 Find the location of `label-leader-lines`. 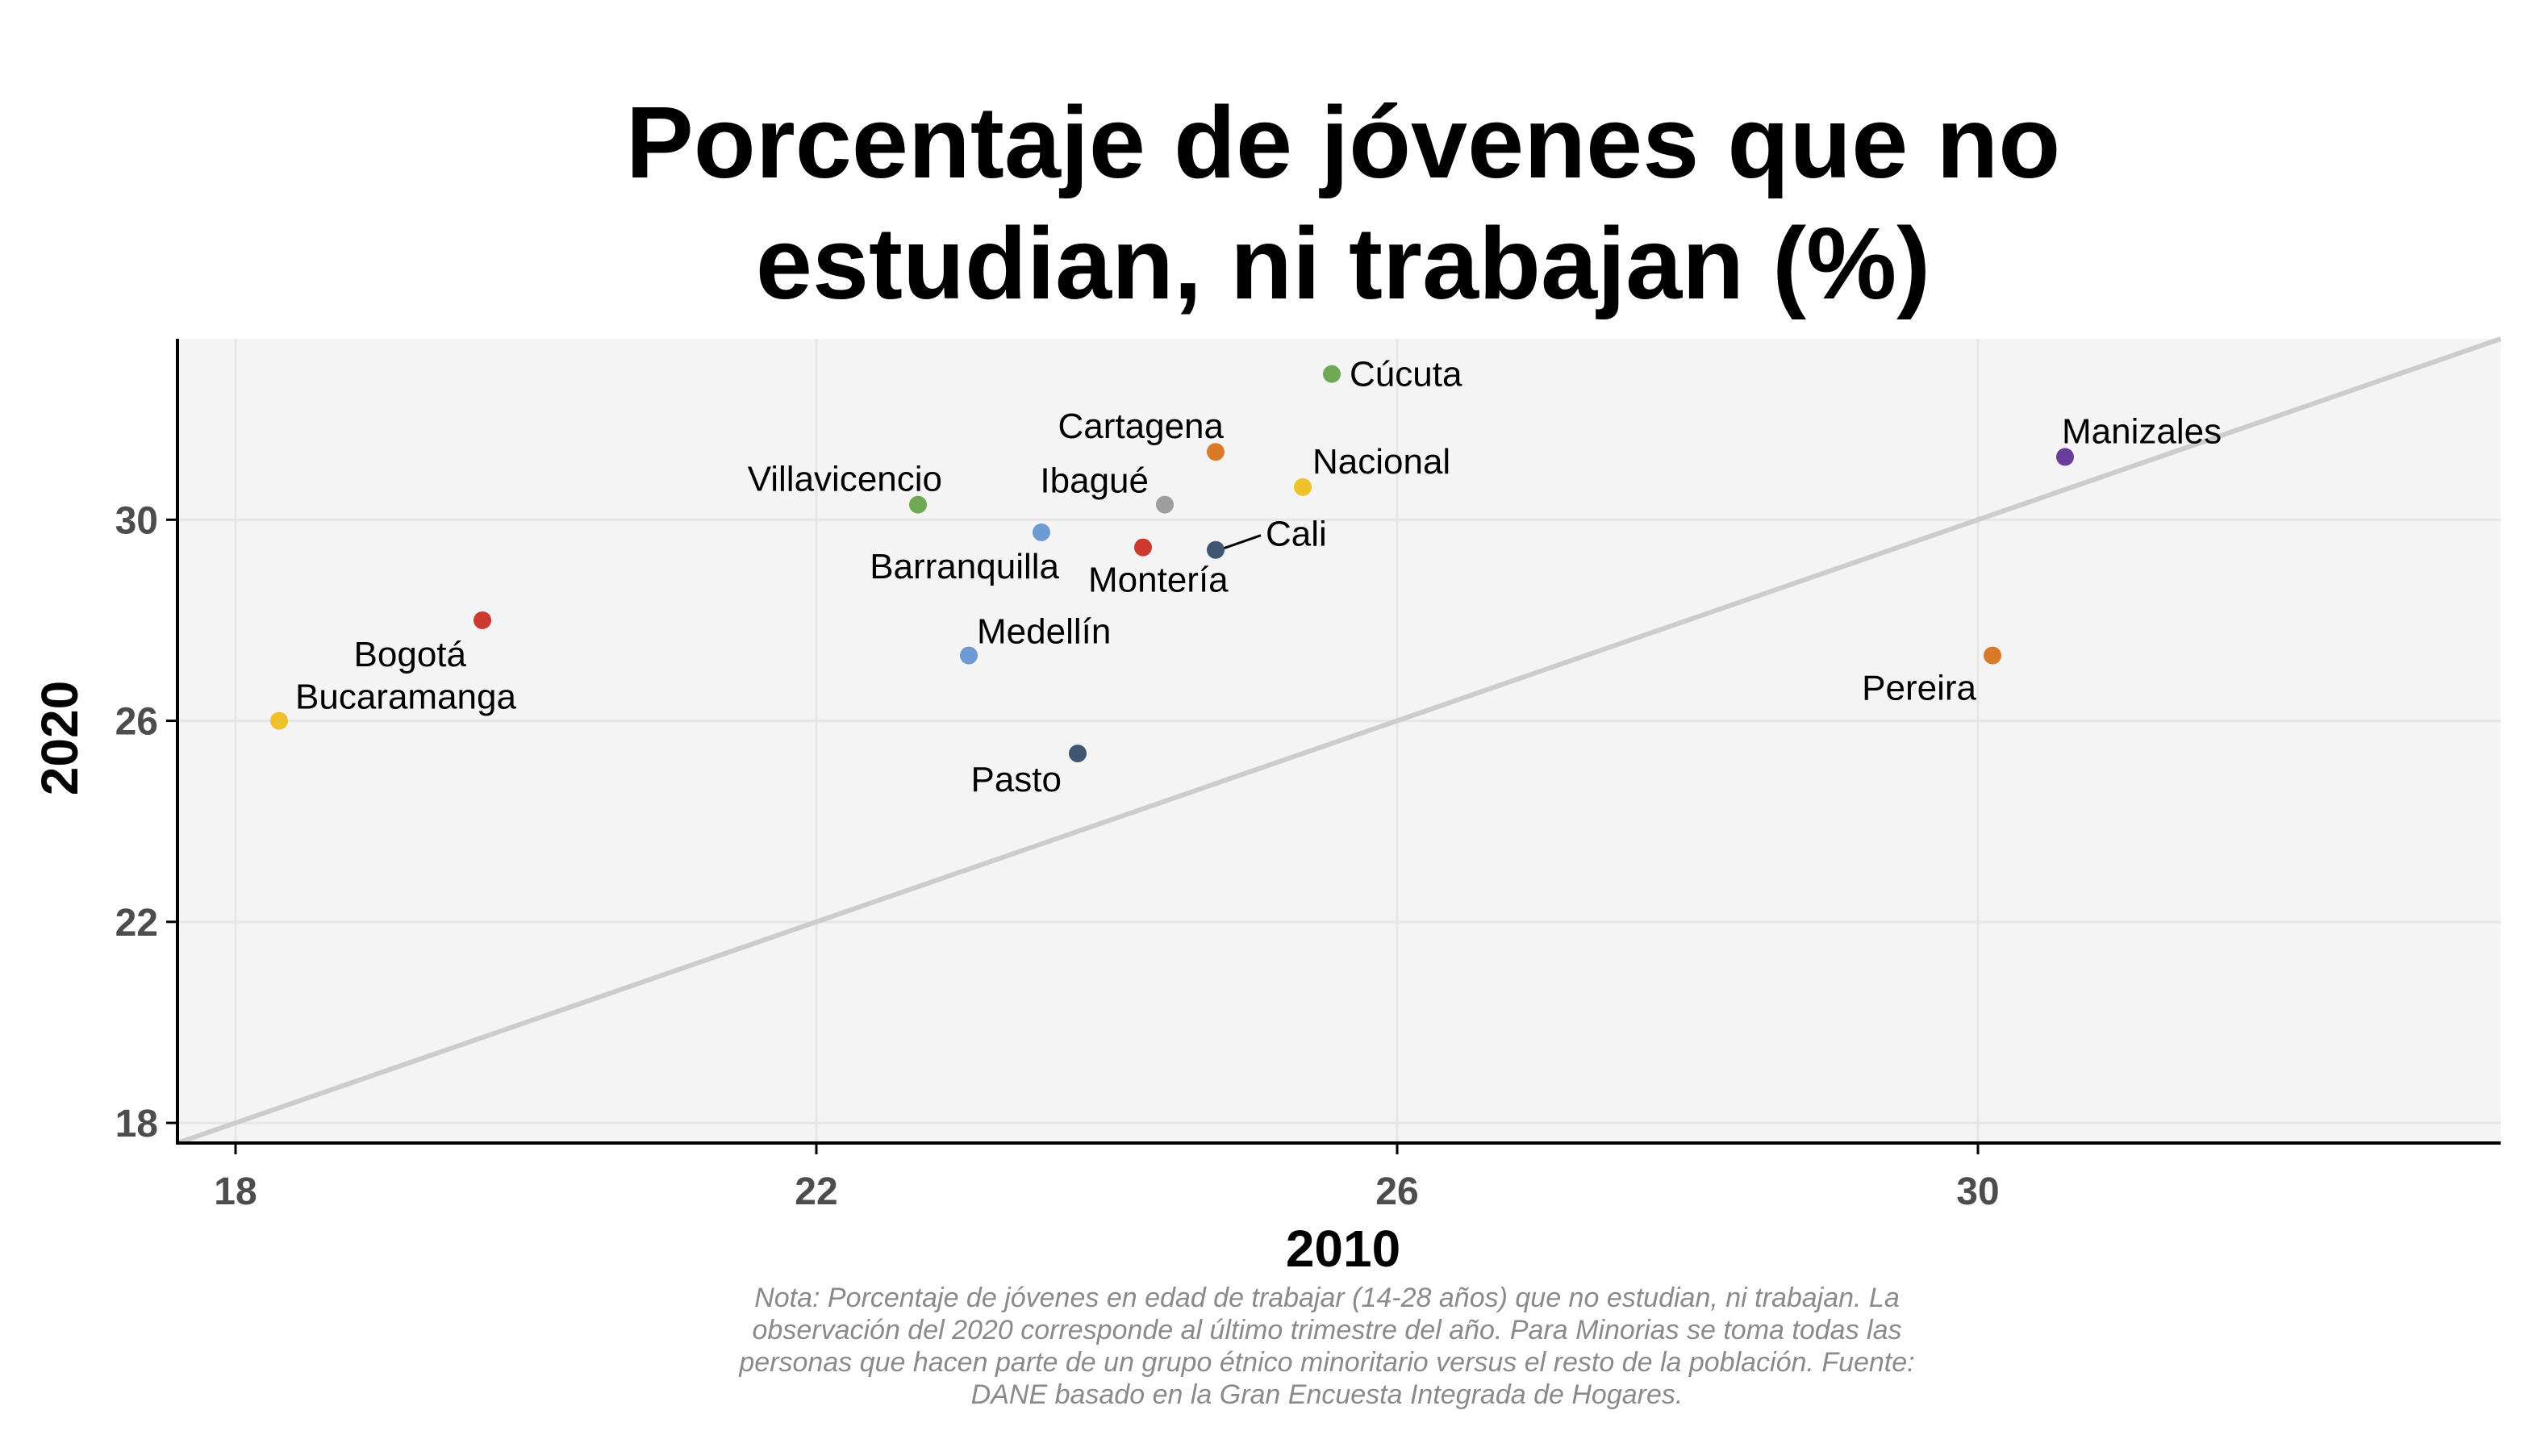

label-leader-lines is located at coordinates (1242, 542).